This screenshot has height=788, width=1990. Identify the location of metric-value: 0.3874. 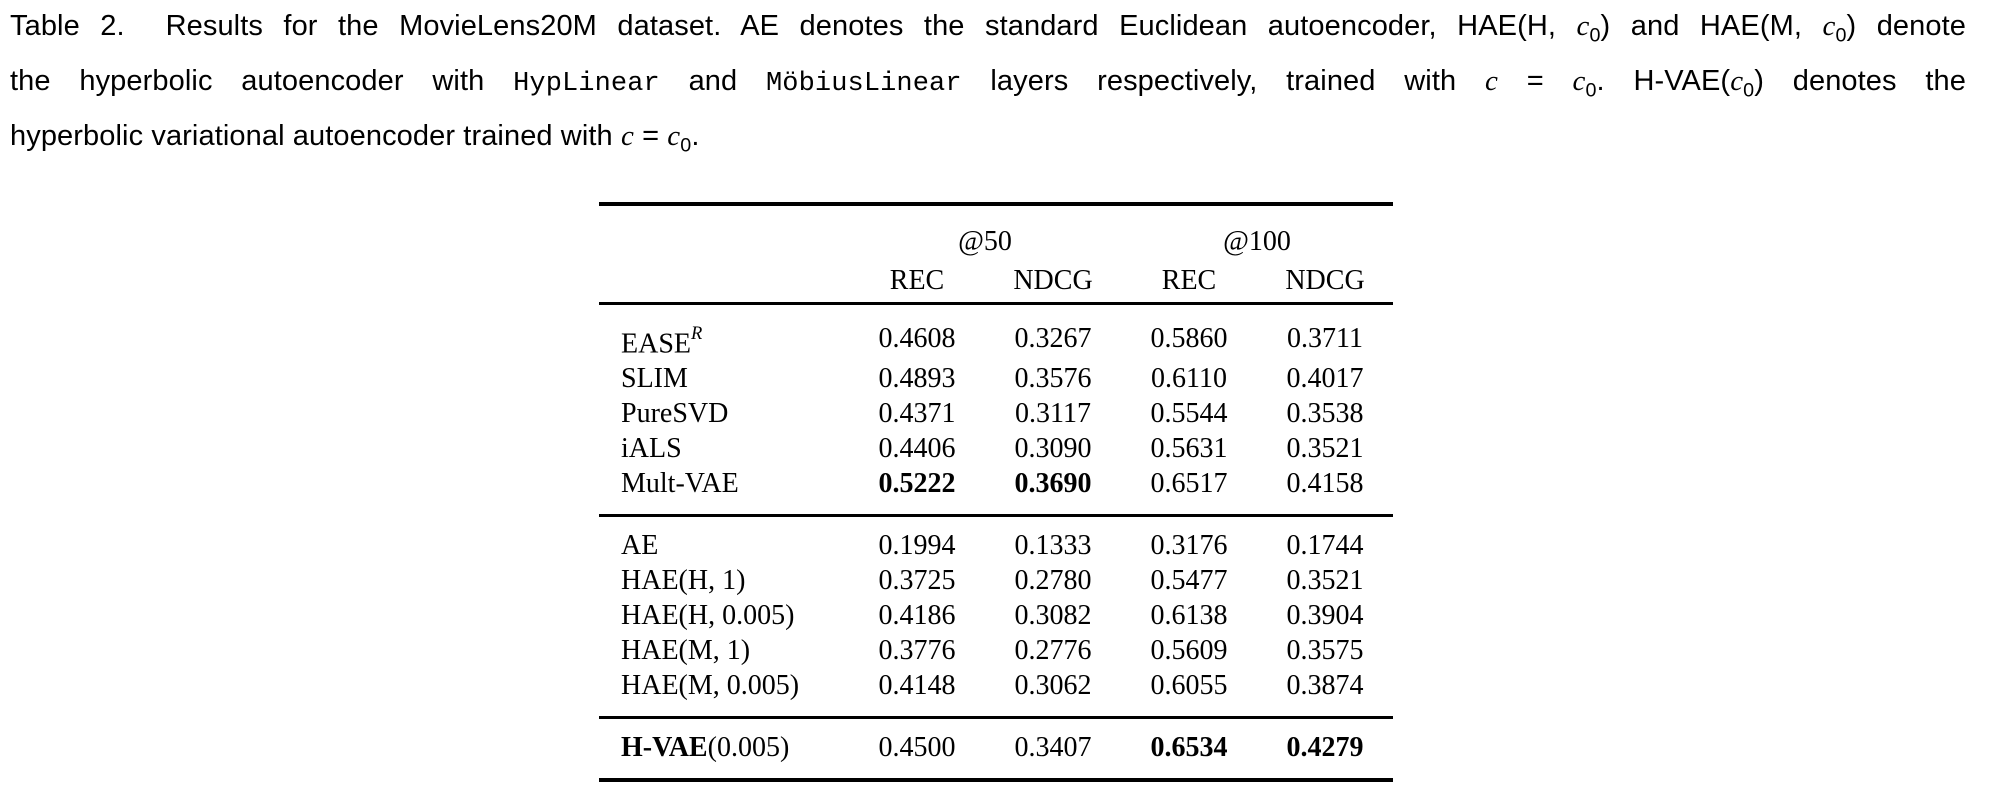
(1325, 686).